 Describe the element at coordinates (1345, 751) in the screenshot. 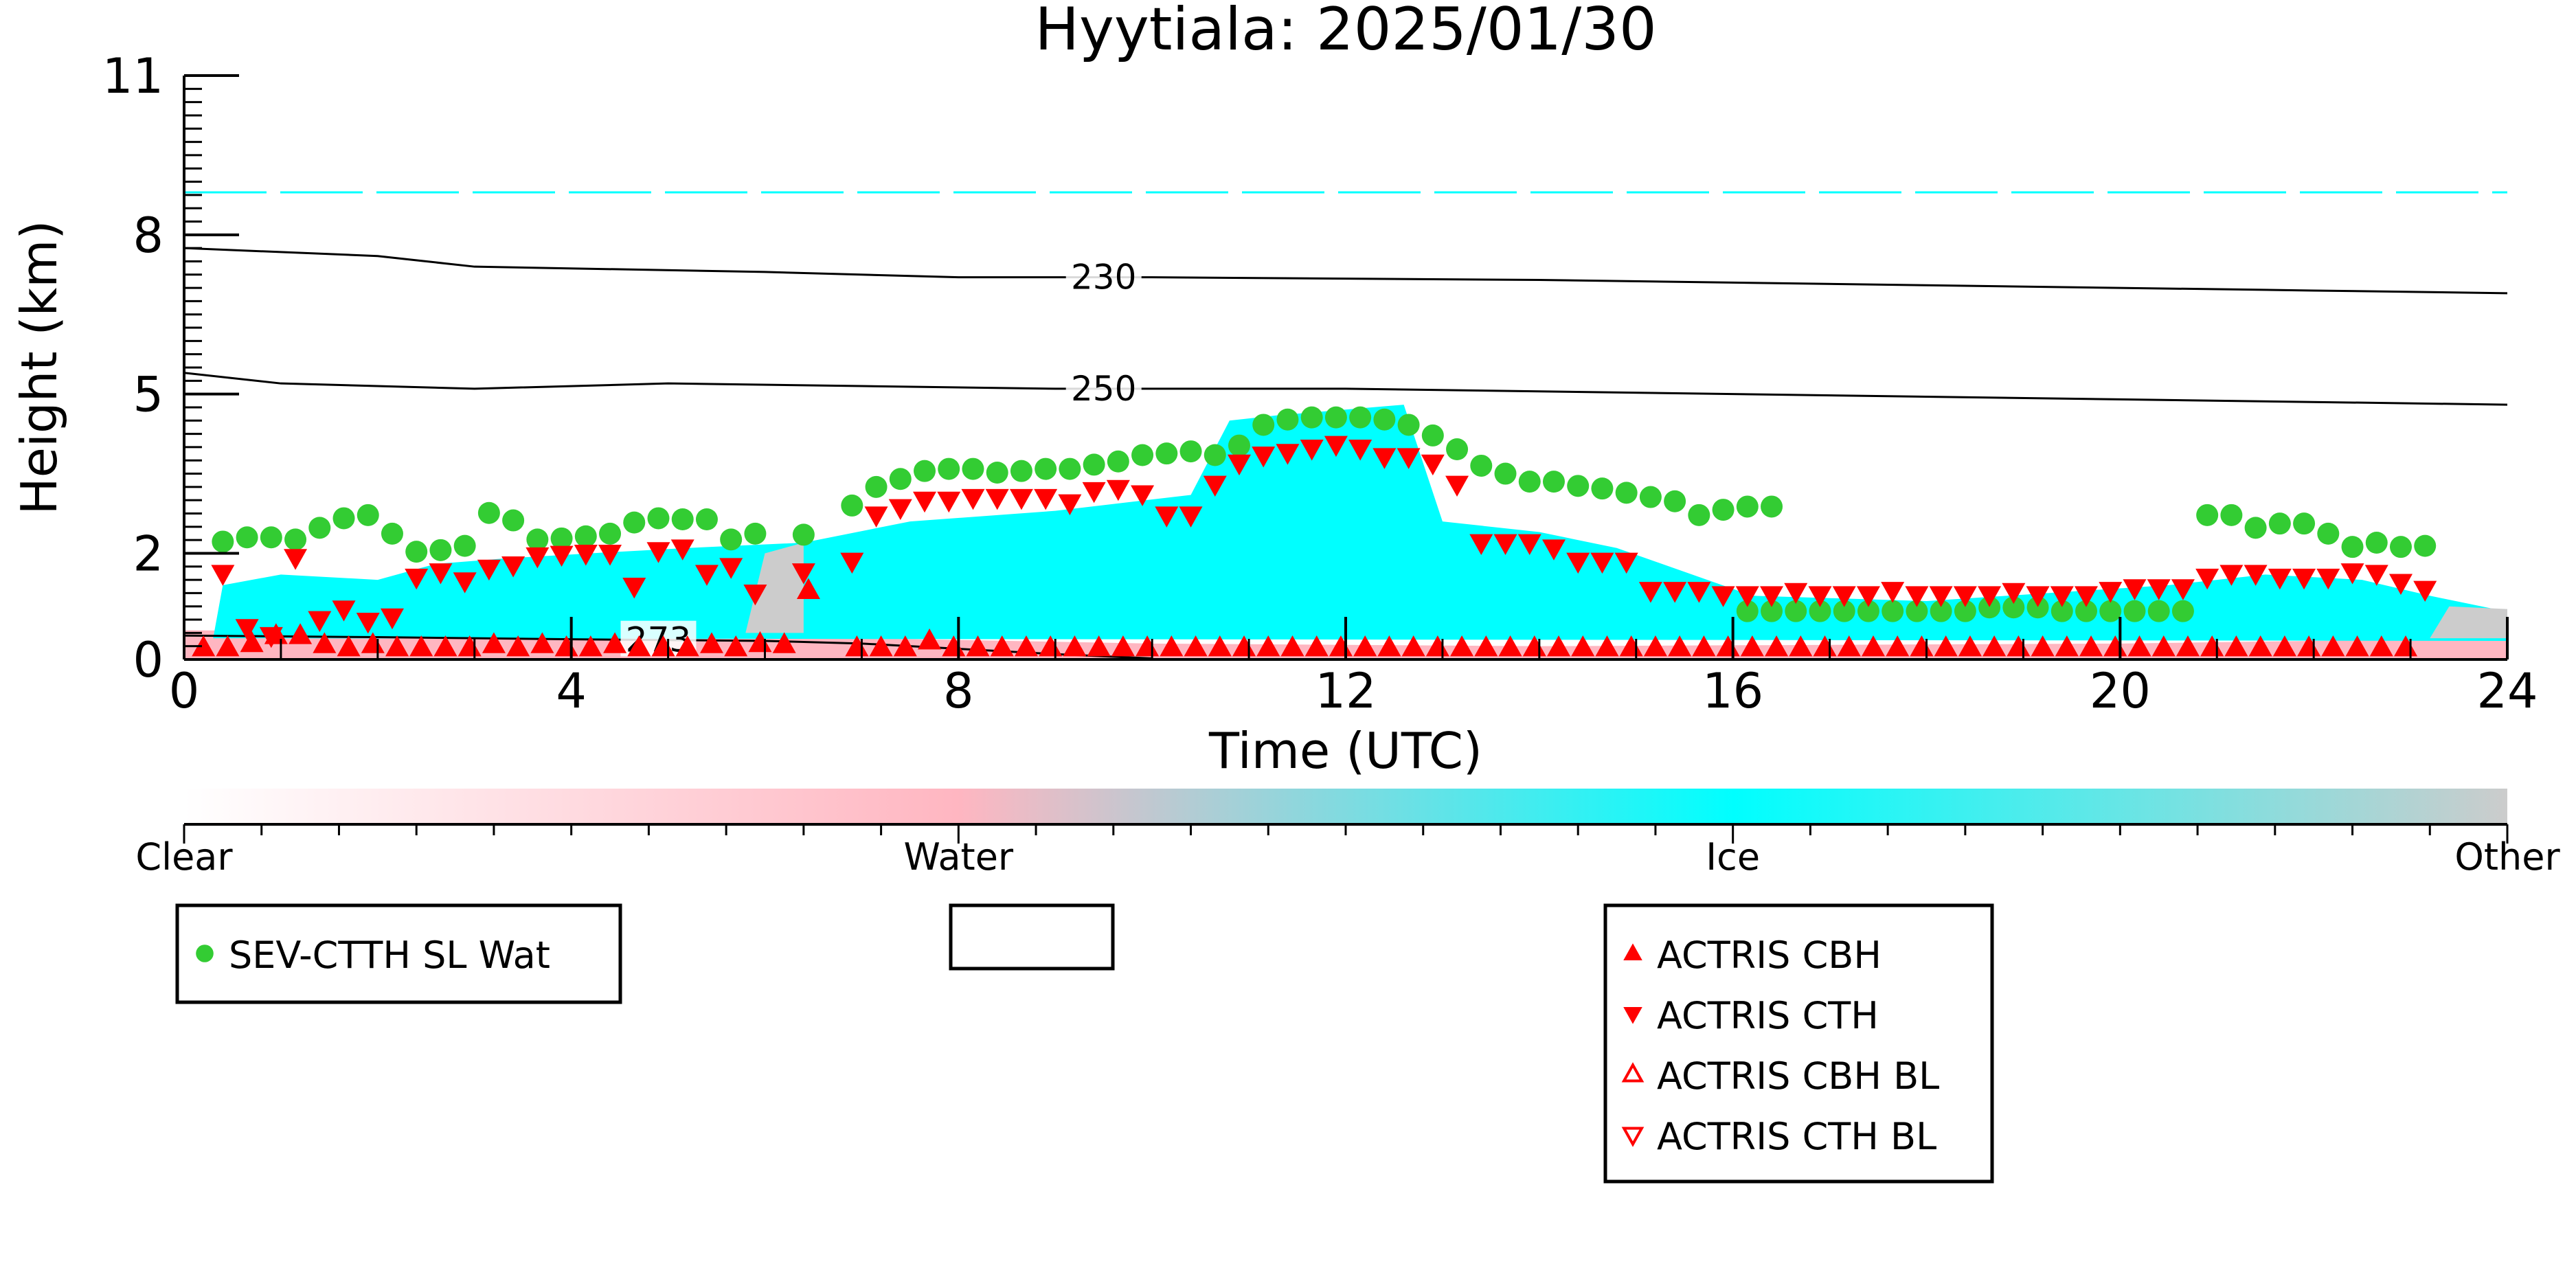

I see `x-axis-label: Time (UTC)` at that location.